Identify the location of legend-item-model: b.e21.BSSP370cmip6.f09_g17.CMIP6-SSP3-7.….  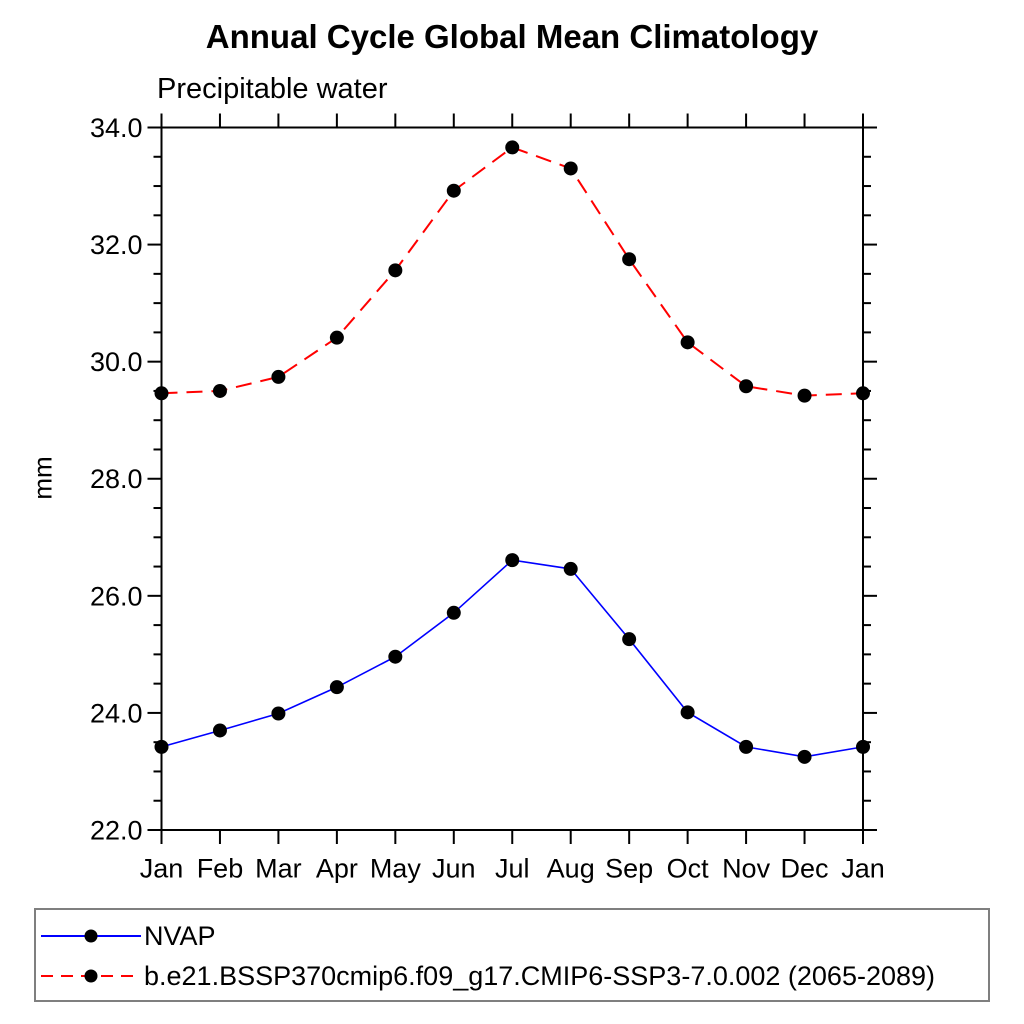
(488, 976).